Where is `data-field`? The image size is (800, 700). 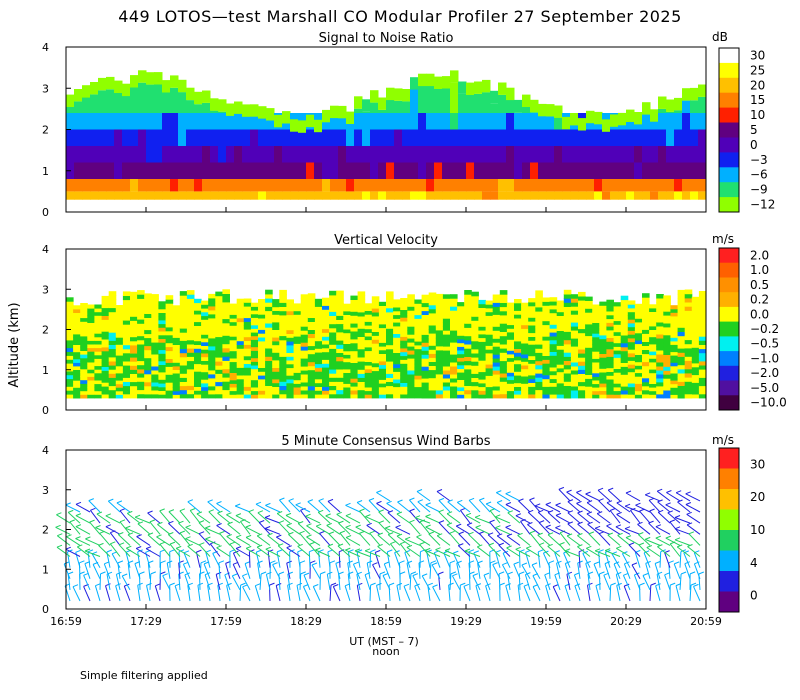 data-field is located at coordinates (379, 544).